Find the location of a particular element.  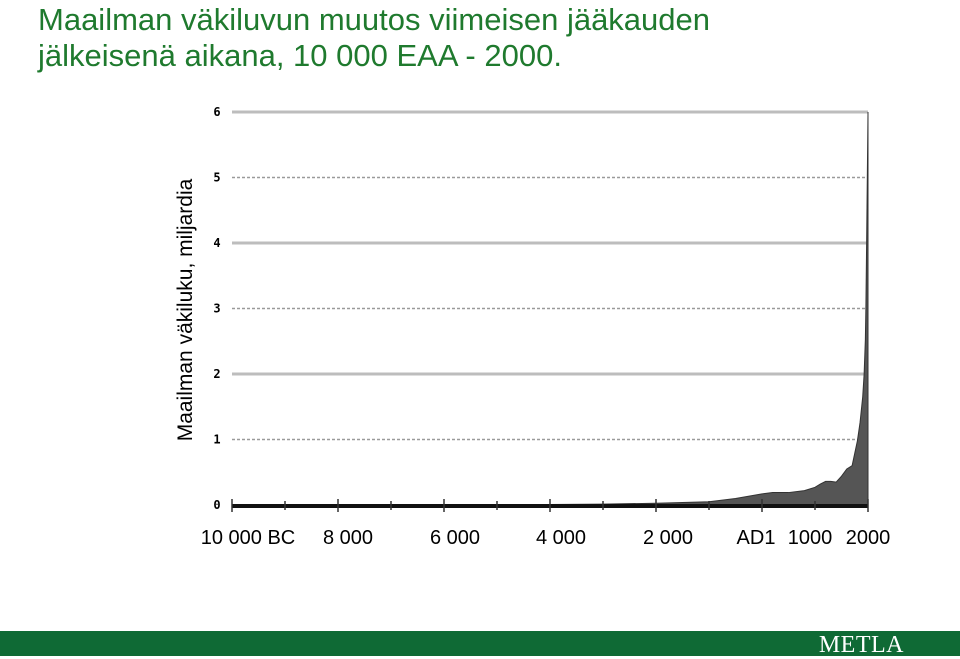

x-axis-tick-labels: 10 000 BC 8 000 6 000 4 000 2 000 AD1 1000 2000 is located at coordinates (480, 541).